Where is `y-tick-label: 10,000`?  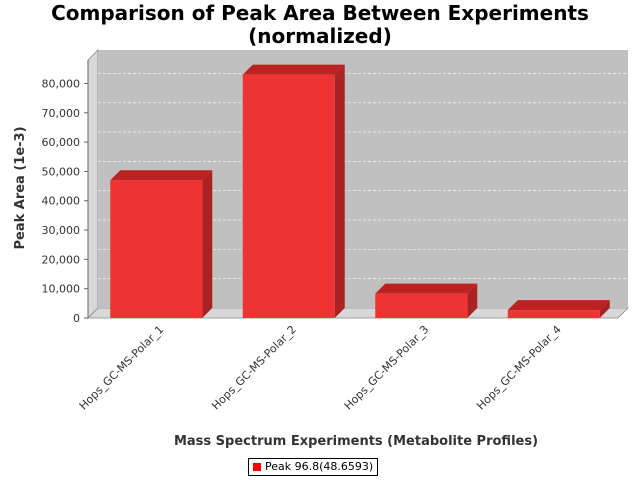 y-tick-label: 10,000 is located at coordinates (61, 289).